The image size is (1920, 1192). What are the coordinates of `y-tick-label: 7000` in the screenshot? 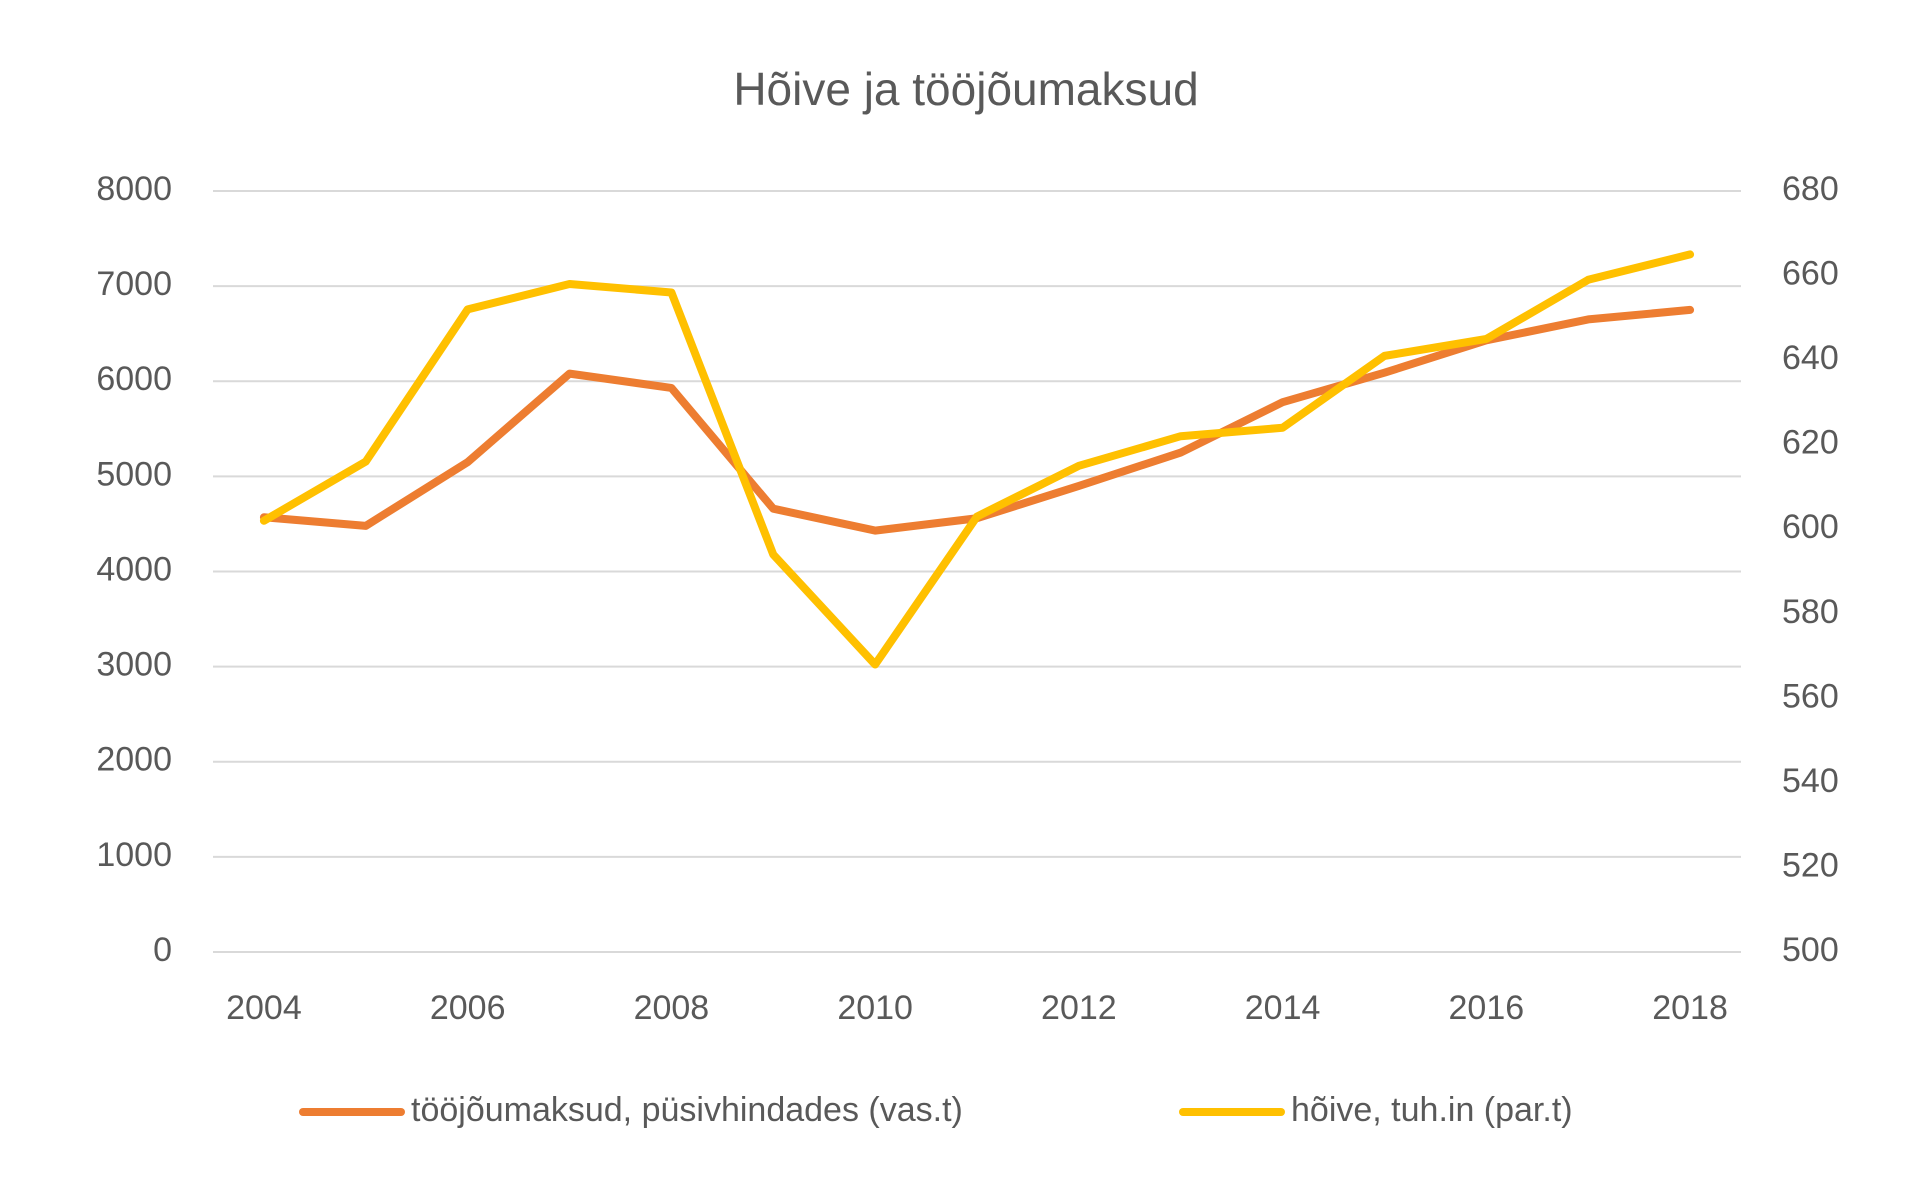 It's located at (134, 284).